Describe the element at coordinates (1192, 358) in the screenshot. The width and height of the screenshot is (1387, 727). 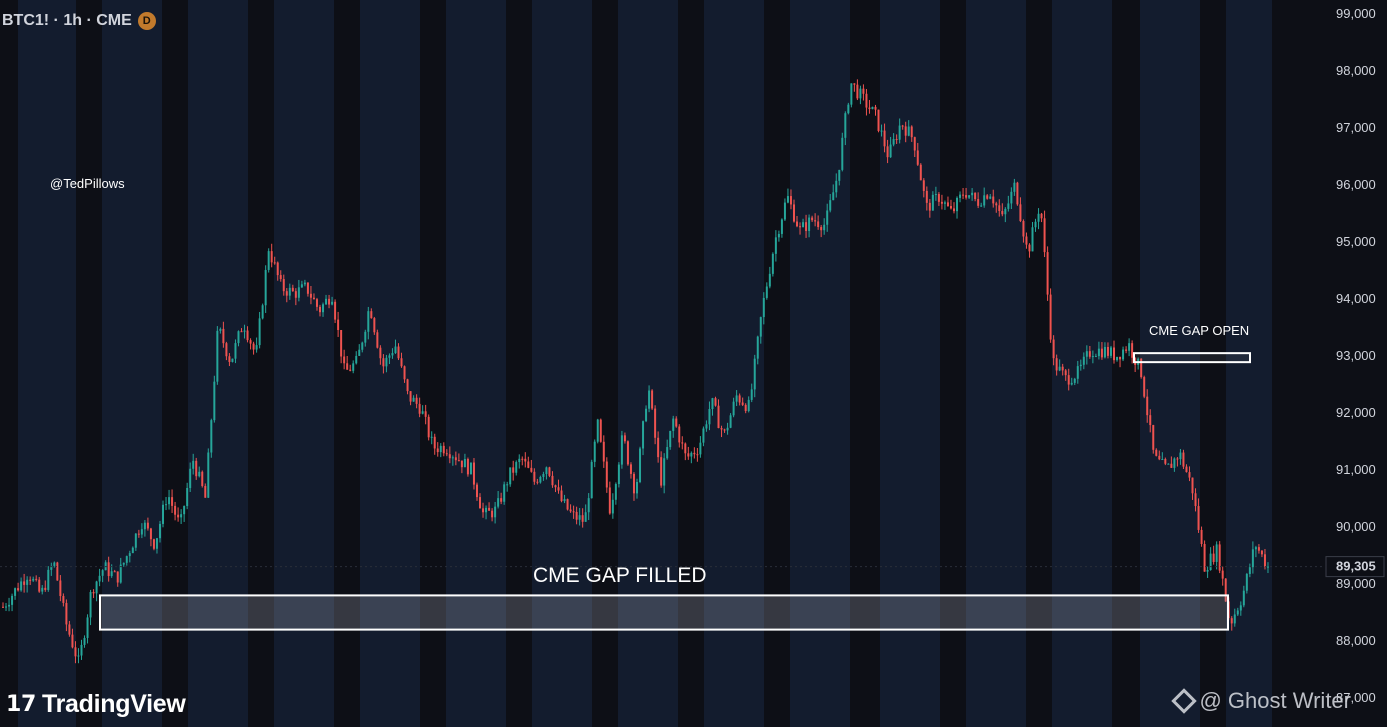
I see `gap-open-box` at that location.